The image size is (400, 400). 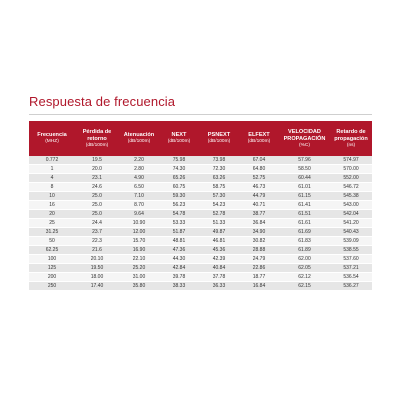 What do you see at coordinates (52, 286) in the screenshot?
I see `table-cell: 250` at bounding box center [52, 286].